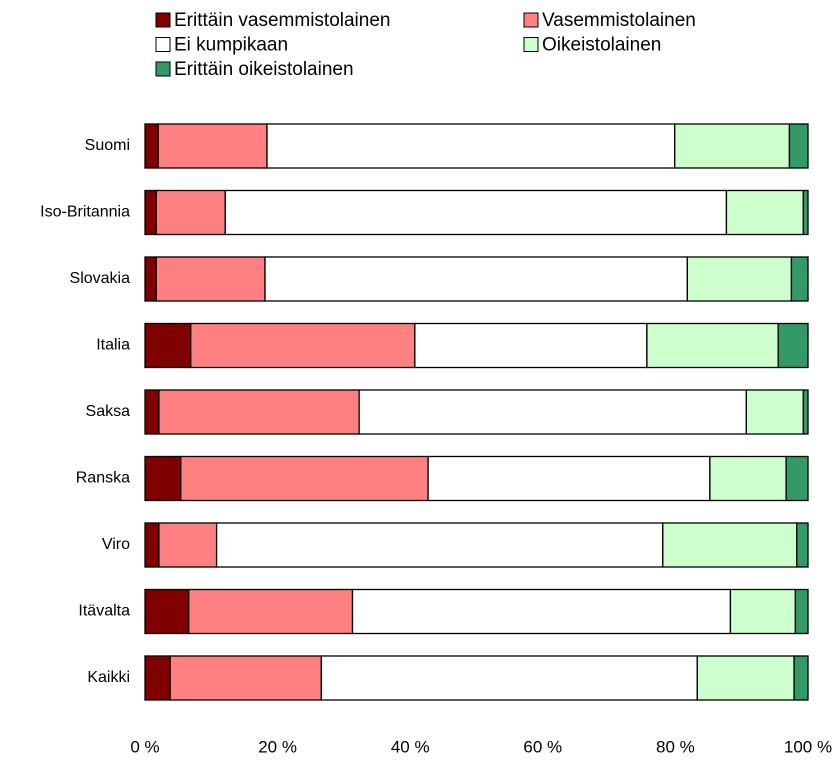  What do you see at coordinates (410, 746) in the screenshot?
I see `x-tick-label: 40 %` at bounding box center [410, 746].